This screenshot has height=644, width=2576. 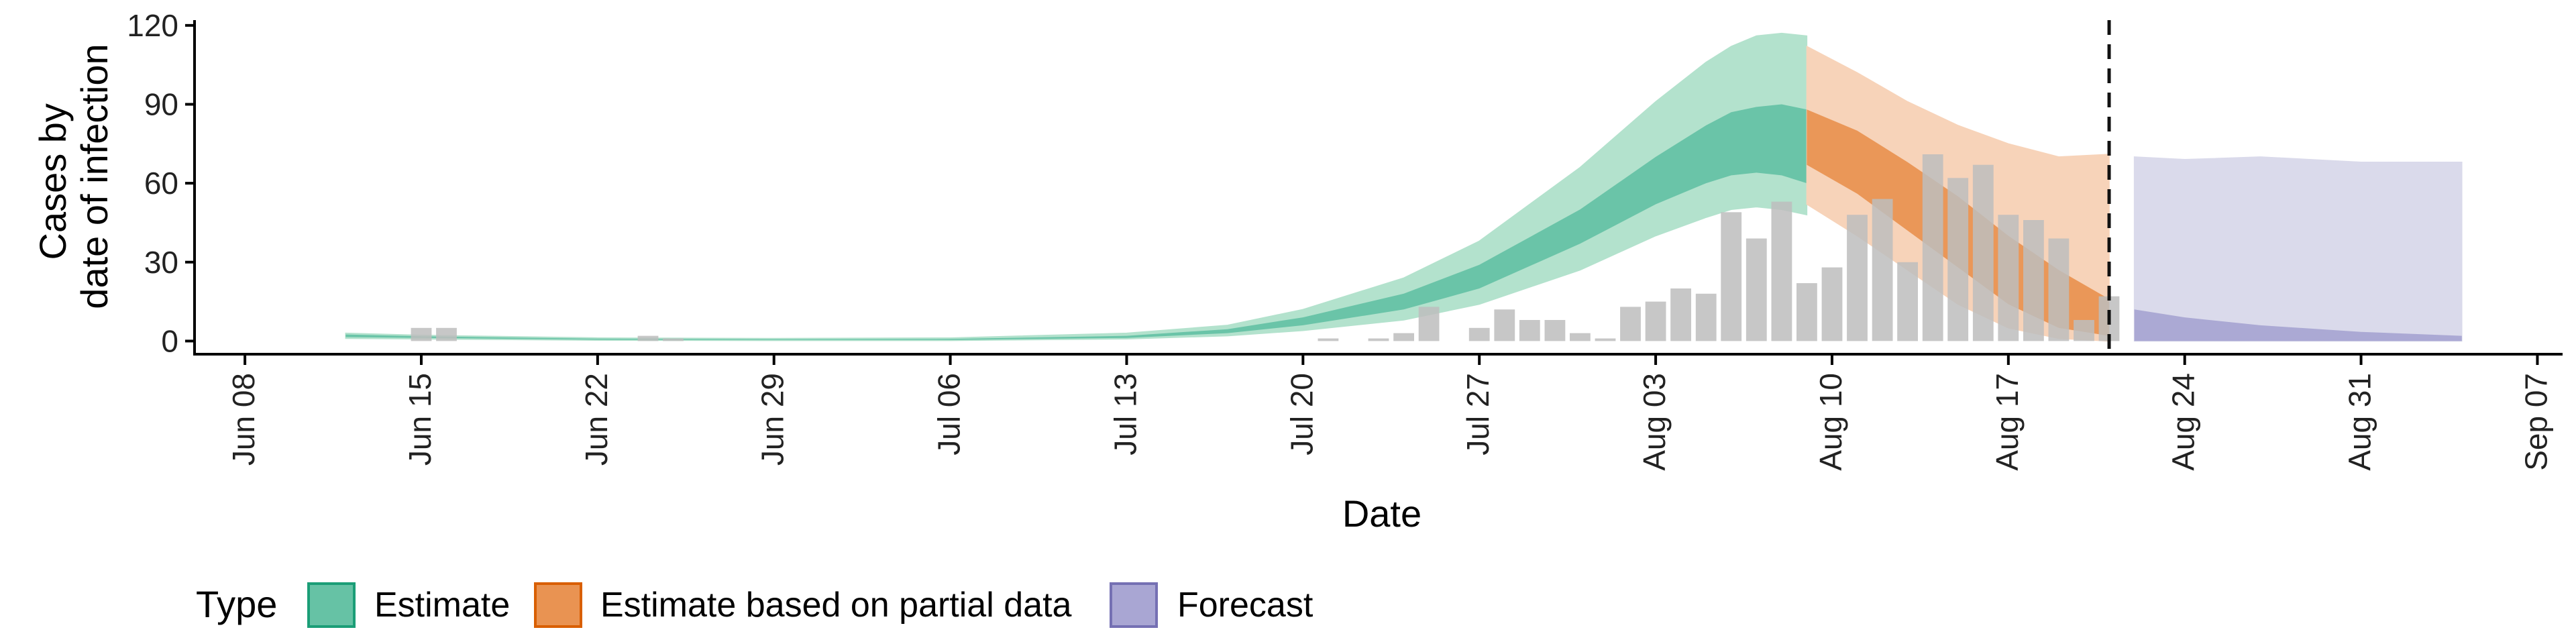 I want to click on legend-label-partial: Estimate based on partial data, so click(x=836, y=605).